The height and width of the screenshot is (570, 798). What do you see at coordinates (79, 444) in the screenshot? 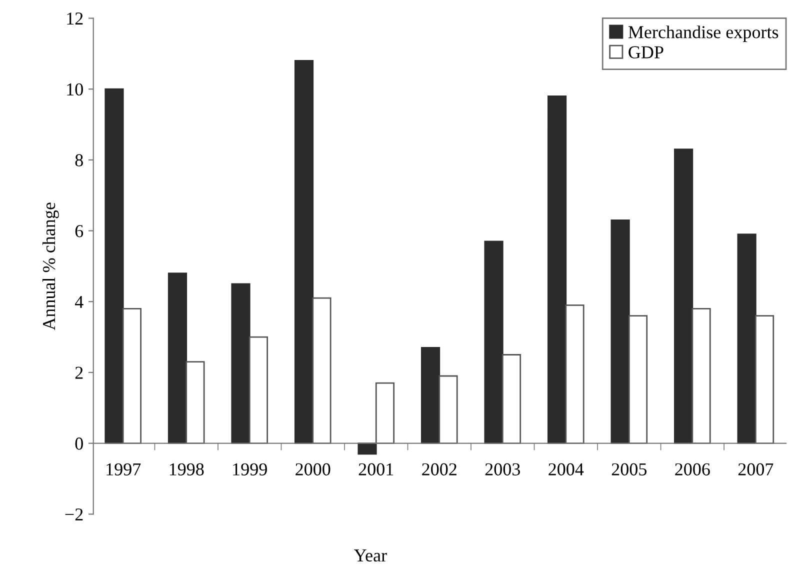
I see `y-tick-label: 0` at bounding box center [79, 444].